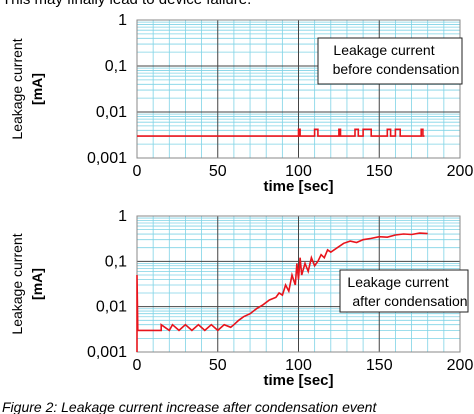  I want to click on body-text: This may finally lead to device failure., so click(126, 4).